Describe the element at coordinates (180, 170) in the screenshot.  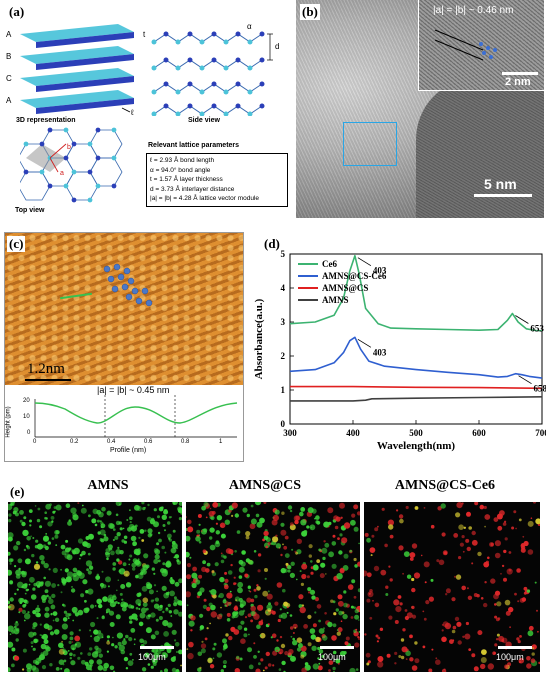
I see `param-bond-angle: α = 94.0° bond angle` at that location.